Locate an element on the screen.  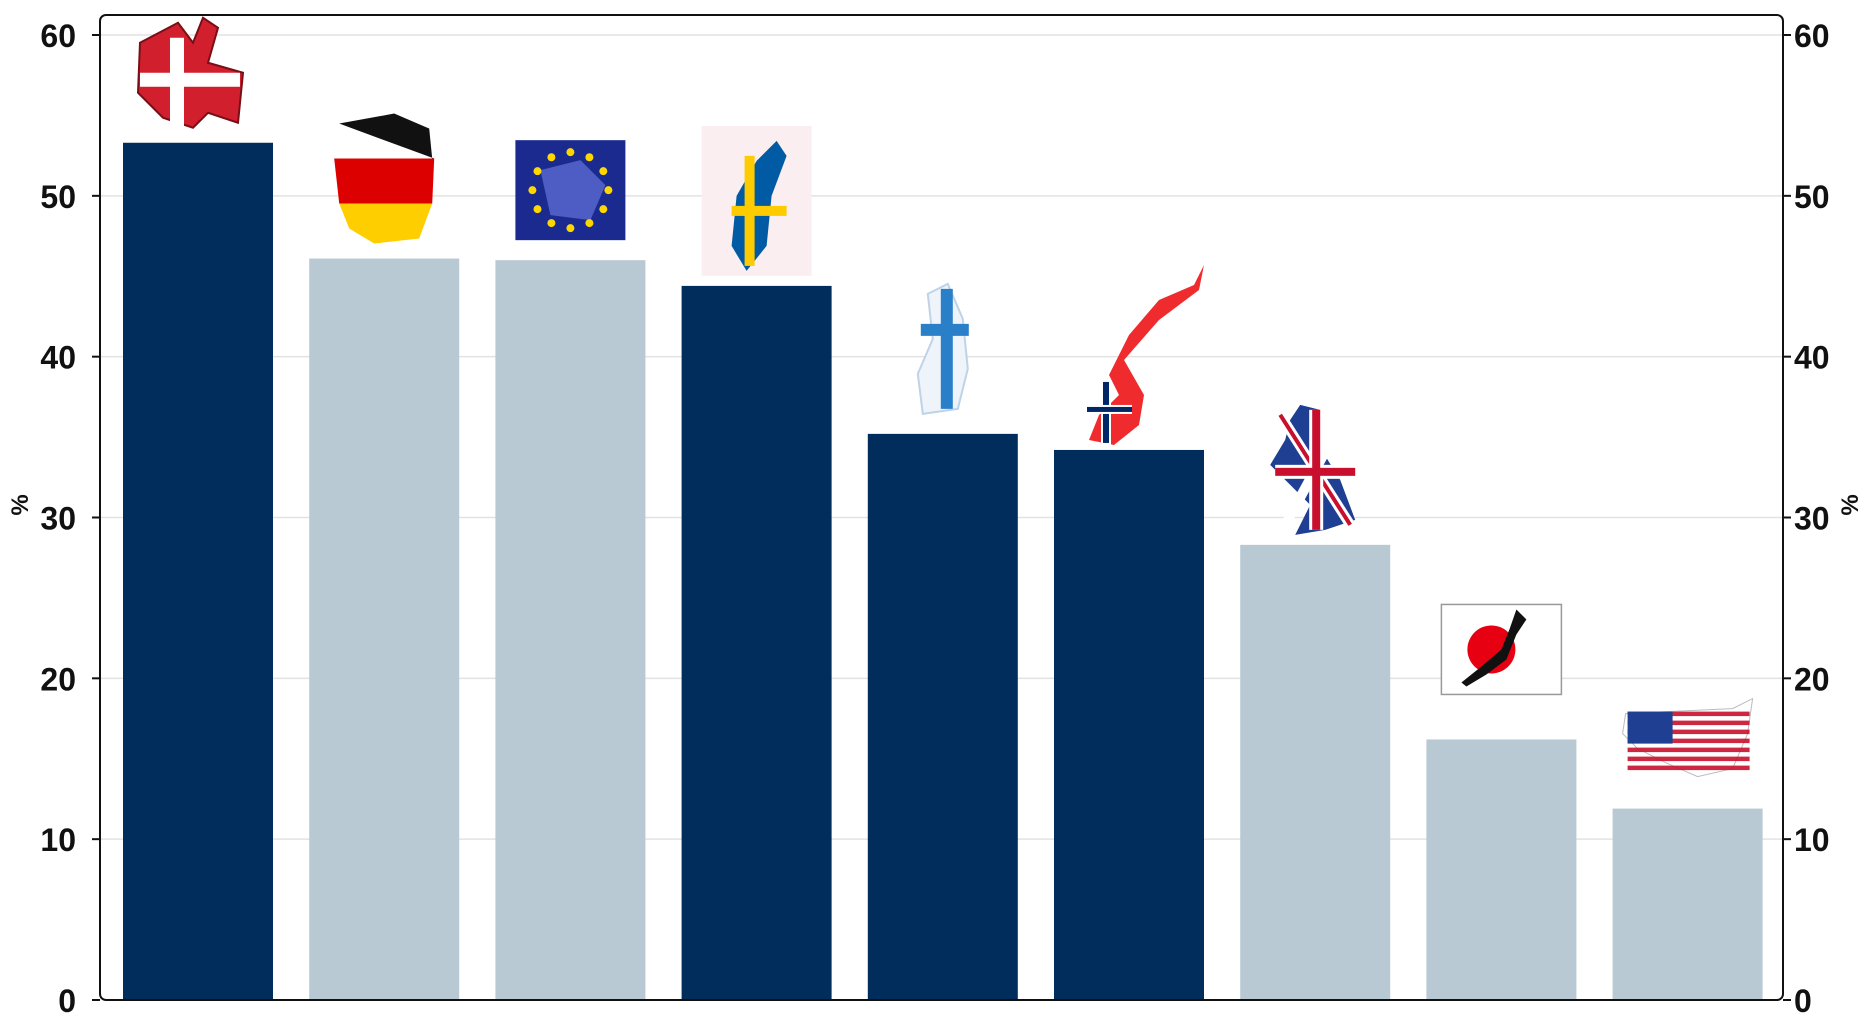
sweden-flag-map-icon is located at coordinates (756, 200).